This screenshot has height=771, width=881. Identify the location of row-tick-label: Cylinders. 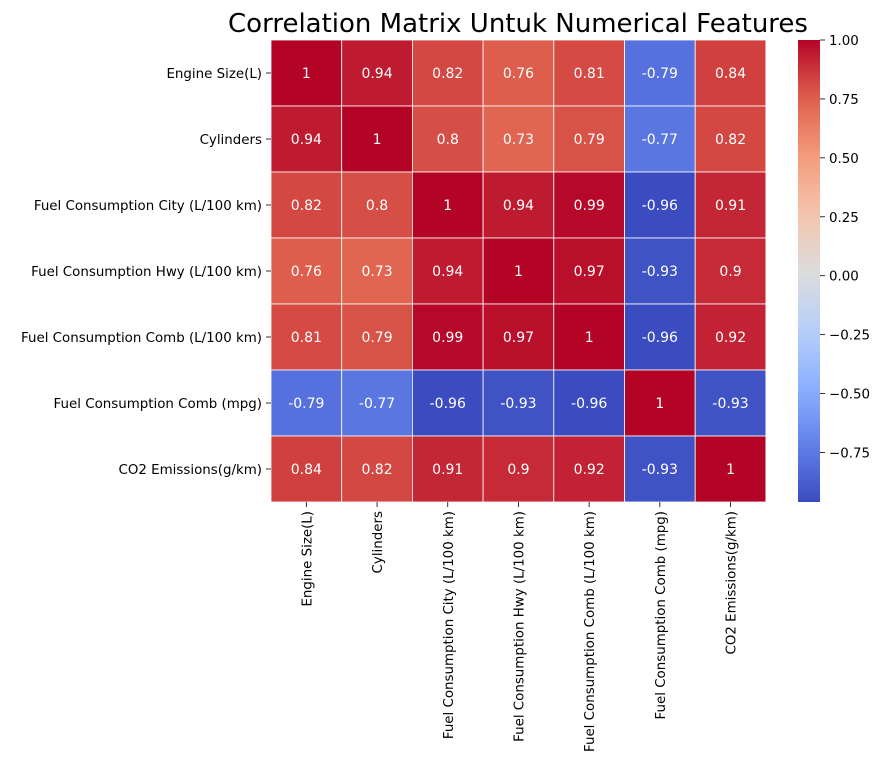
(231, 140).